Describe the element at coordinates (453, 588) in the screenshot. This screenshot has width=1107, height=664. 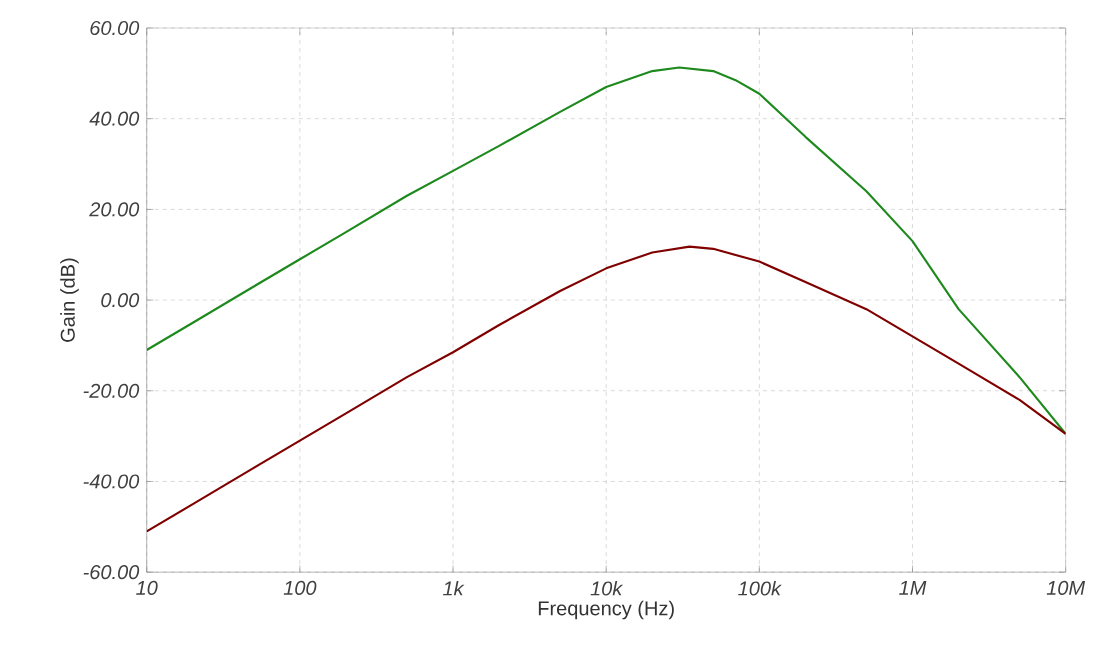
I see `x-tick-label: 1k` at that location.